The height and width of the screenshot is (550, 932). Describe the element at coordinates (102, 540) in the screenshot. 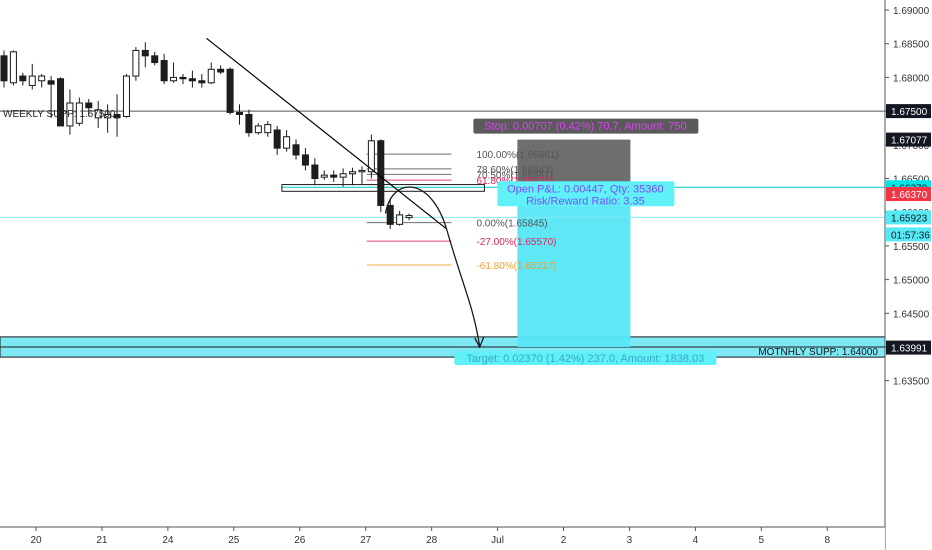

I see `time-tick-label: 21` at that location.